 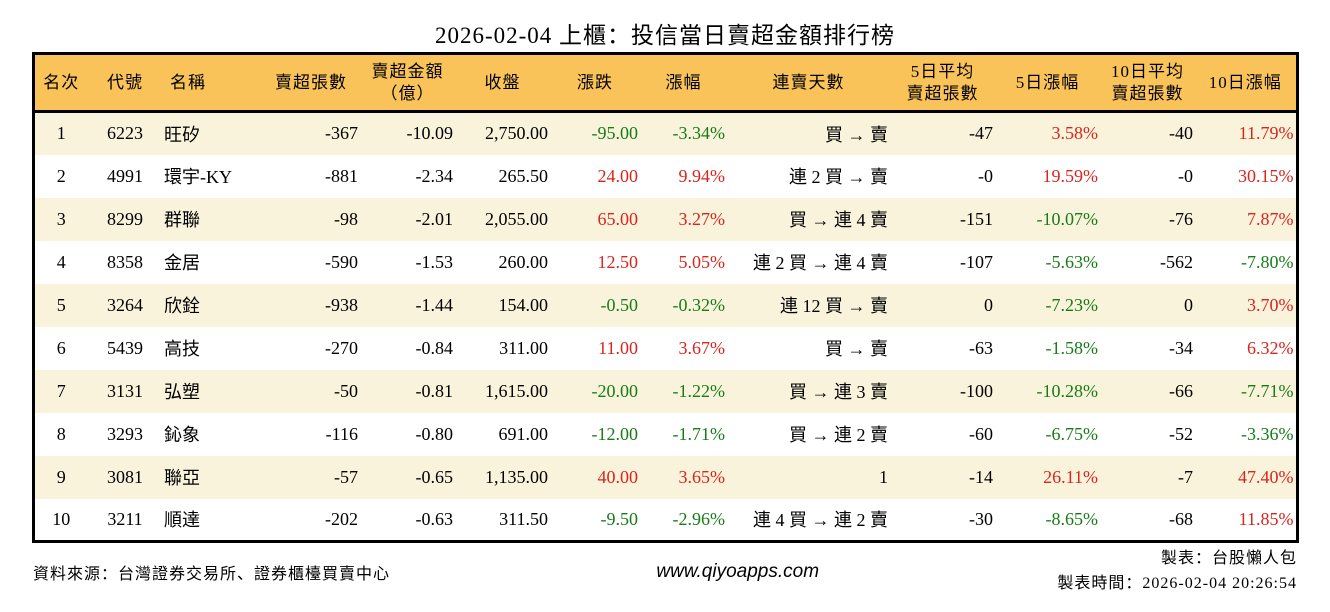 I want to click on cell-net_sell_amount: -1.44, so click(x=434, y=304).